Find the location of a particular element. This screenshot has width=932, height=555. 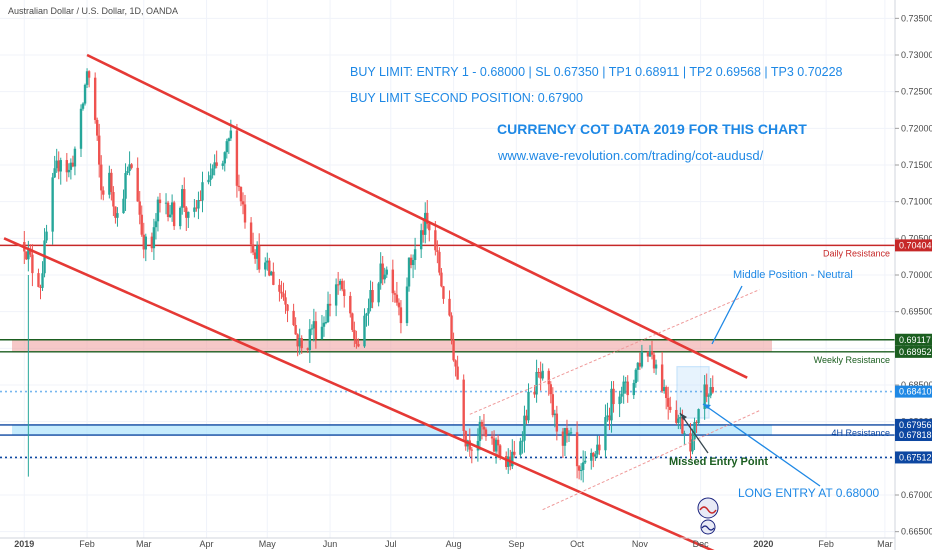

long-entry-arrowhead is located at coordinates (707, 406).